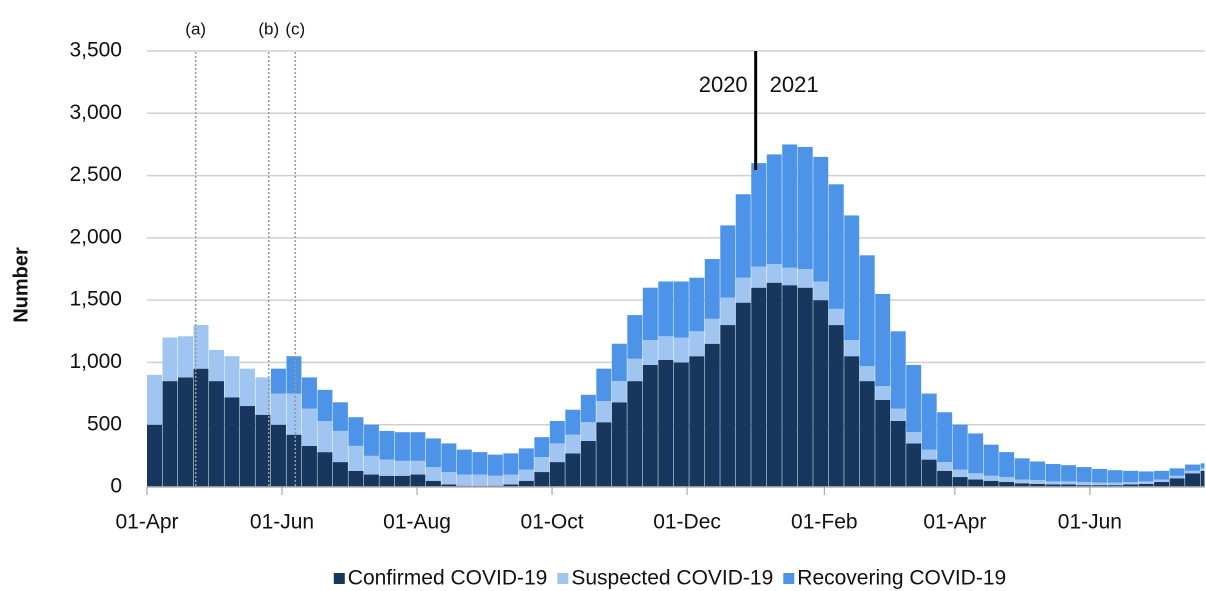 The image size is (1206, 591). I want to click on x-tick-label: 01-Oct, so click(552, 522).